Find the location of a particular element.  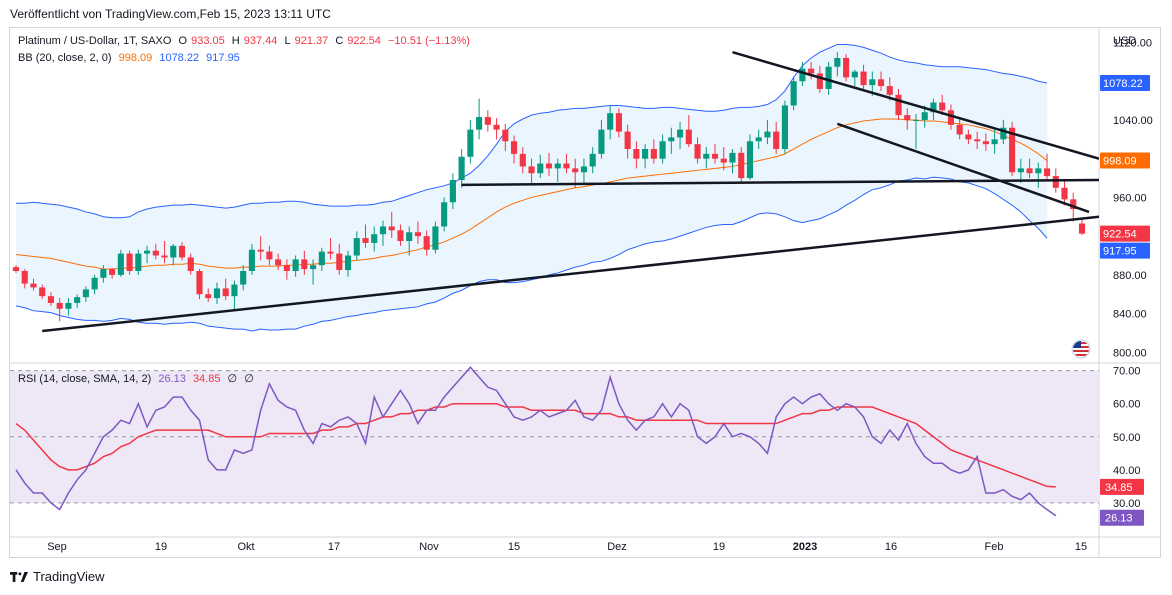

rsi-sma-value: 34.85 is located at coordinates (206, 379).